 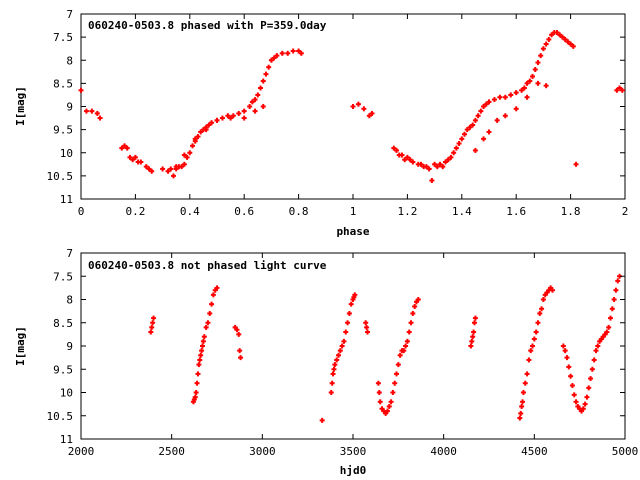 What do you see at coordinates (353, 470) in the screenshot?
I see `x-axis-title: hjd0` at bounding box center [353, 470].